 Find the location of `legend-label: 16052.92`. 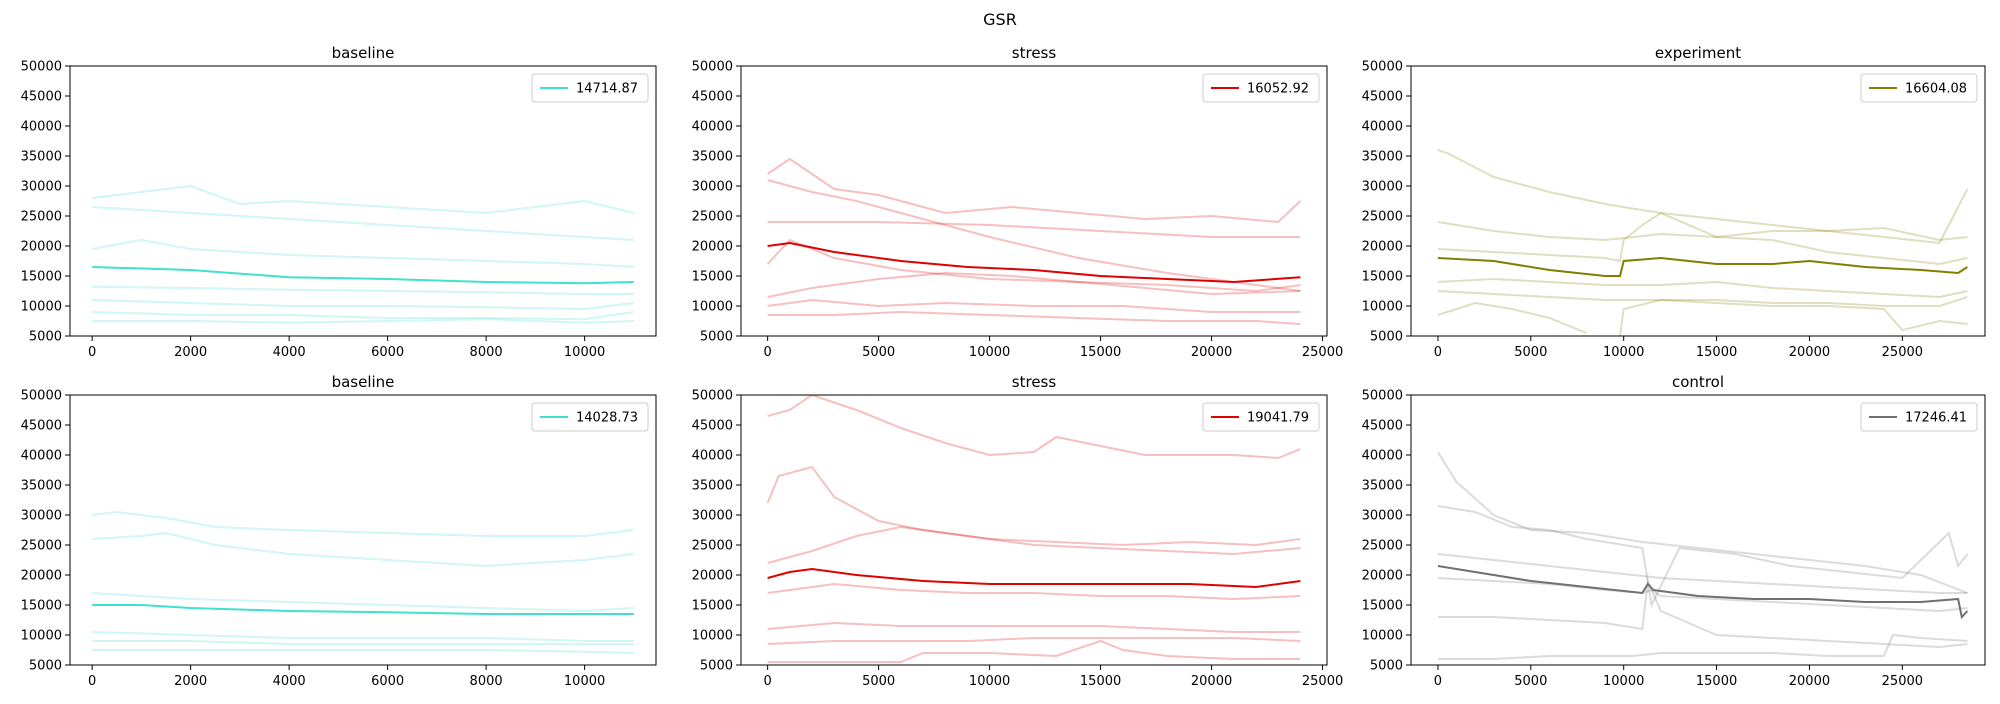

legend-label: 16052.92 is located at coordinates (1278, 89).